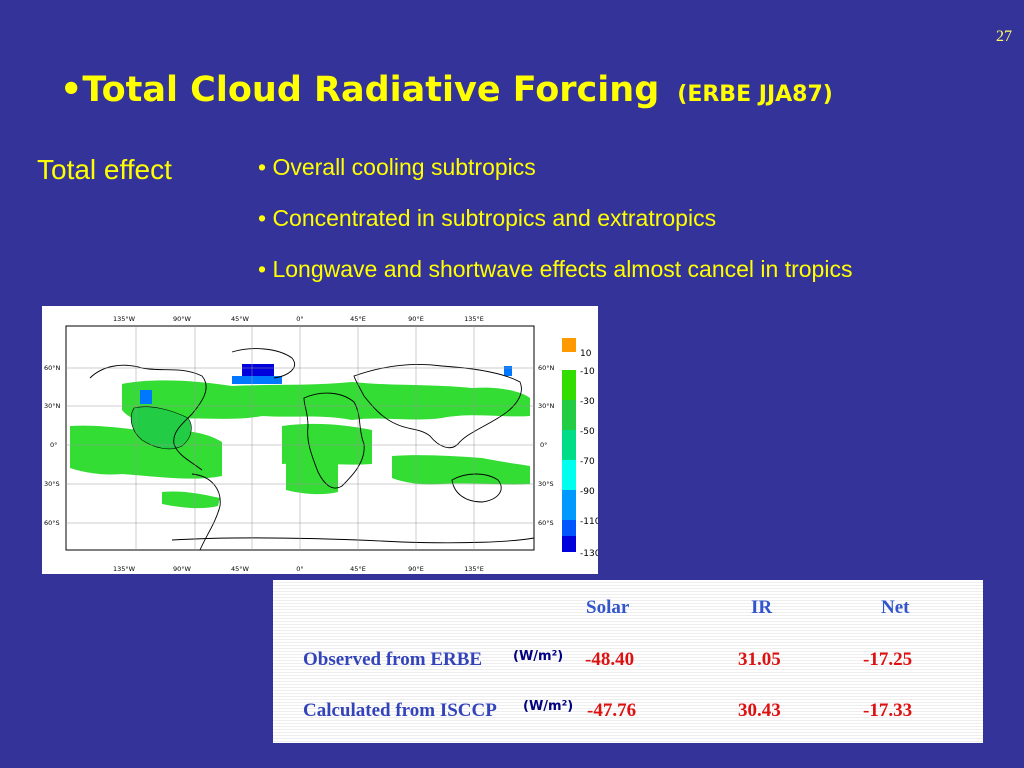 This screenshot has width=1024, height=768. I want to click on lon-label-bottom: 0°, so click(299, 569).